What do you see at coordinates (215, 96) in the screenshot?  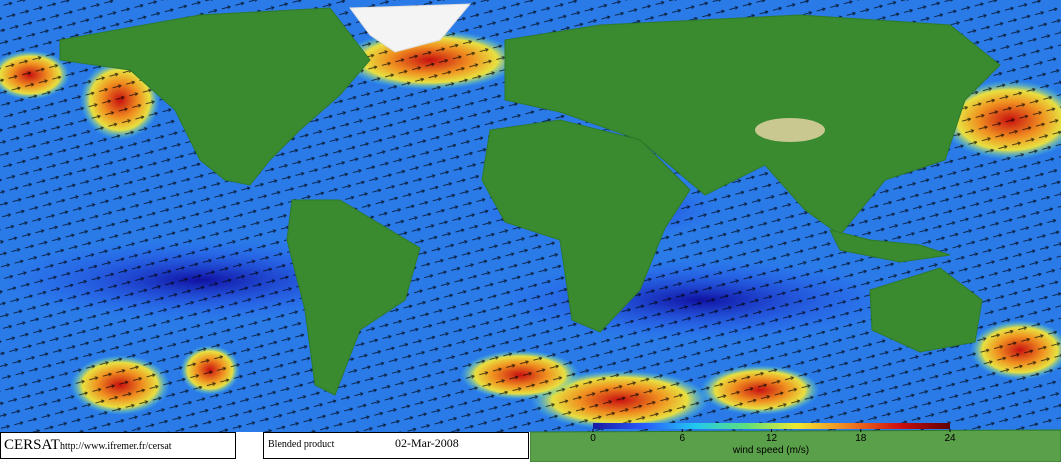 I see `north-america` at bounding box center [215, 96].